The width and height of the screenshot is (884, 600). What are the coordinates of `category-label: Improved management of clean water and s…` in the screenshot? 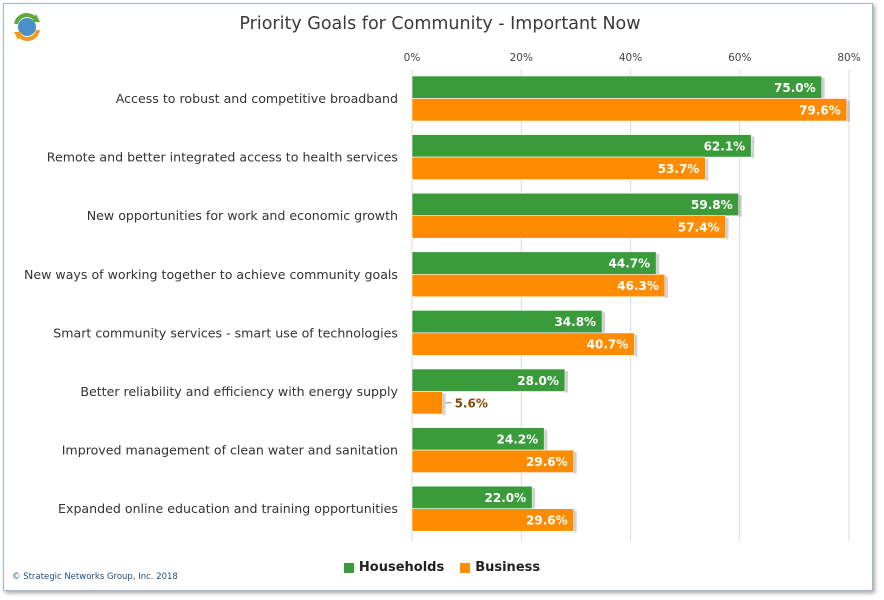 It's located at (230, 450).